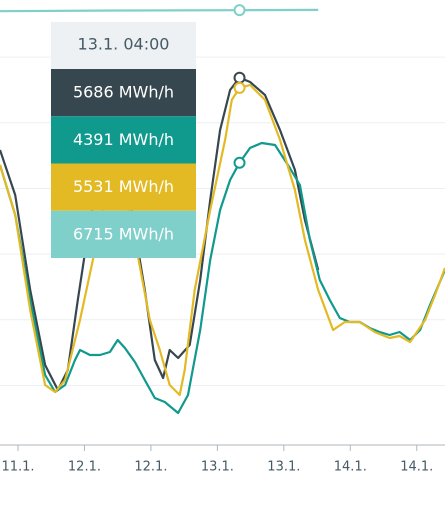 The image size is (445, 507). Describe the element at coordinates (159, 10) in the screenshot. I see `series-line` at that location.